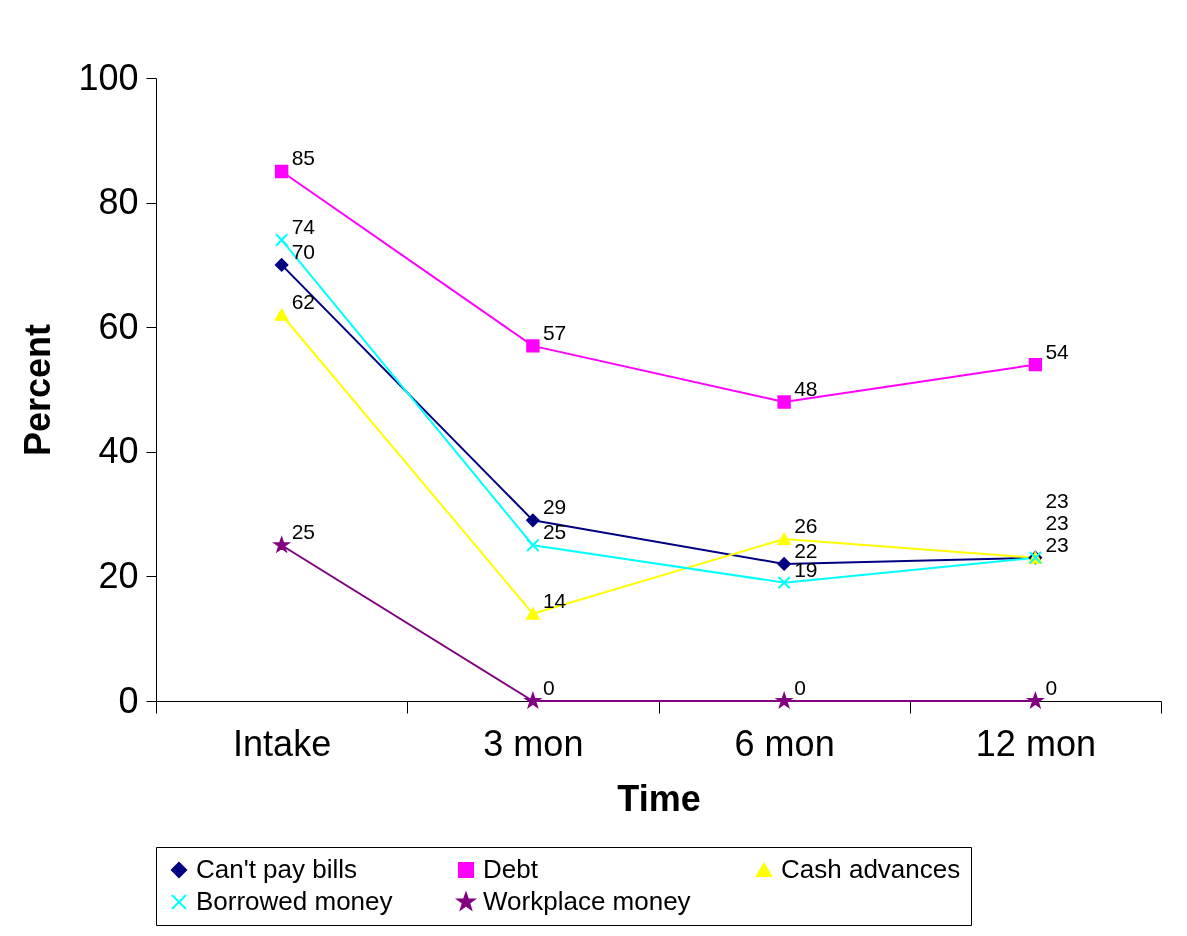  Describe the element at coordinates (1035, 743) in the screenshot. I see `x-tick-label: 12 mon` at that location.